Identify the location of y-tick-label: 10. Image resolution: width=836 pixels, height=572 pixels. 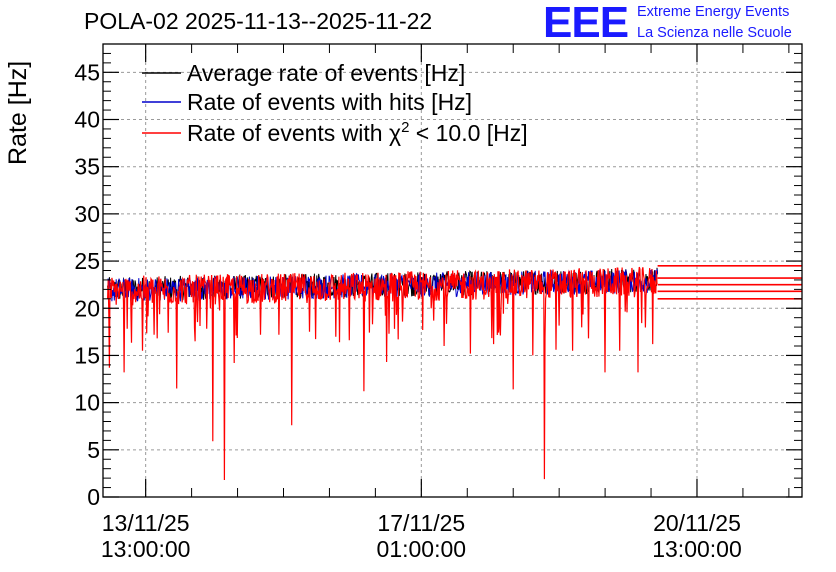
(87, 403).